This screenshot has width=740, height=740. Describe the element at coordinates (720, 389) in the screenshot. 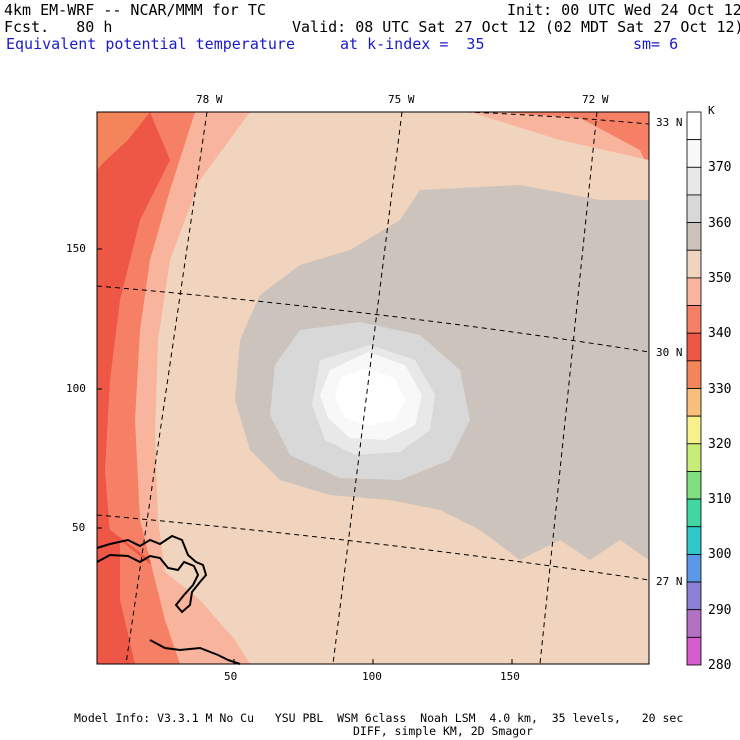

I see `colorbar-label: 330` at that location.